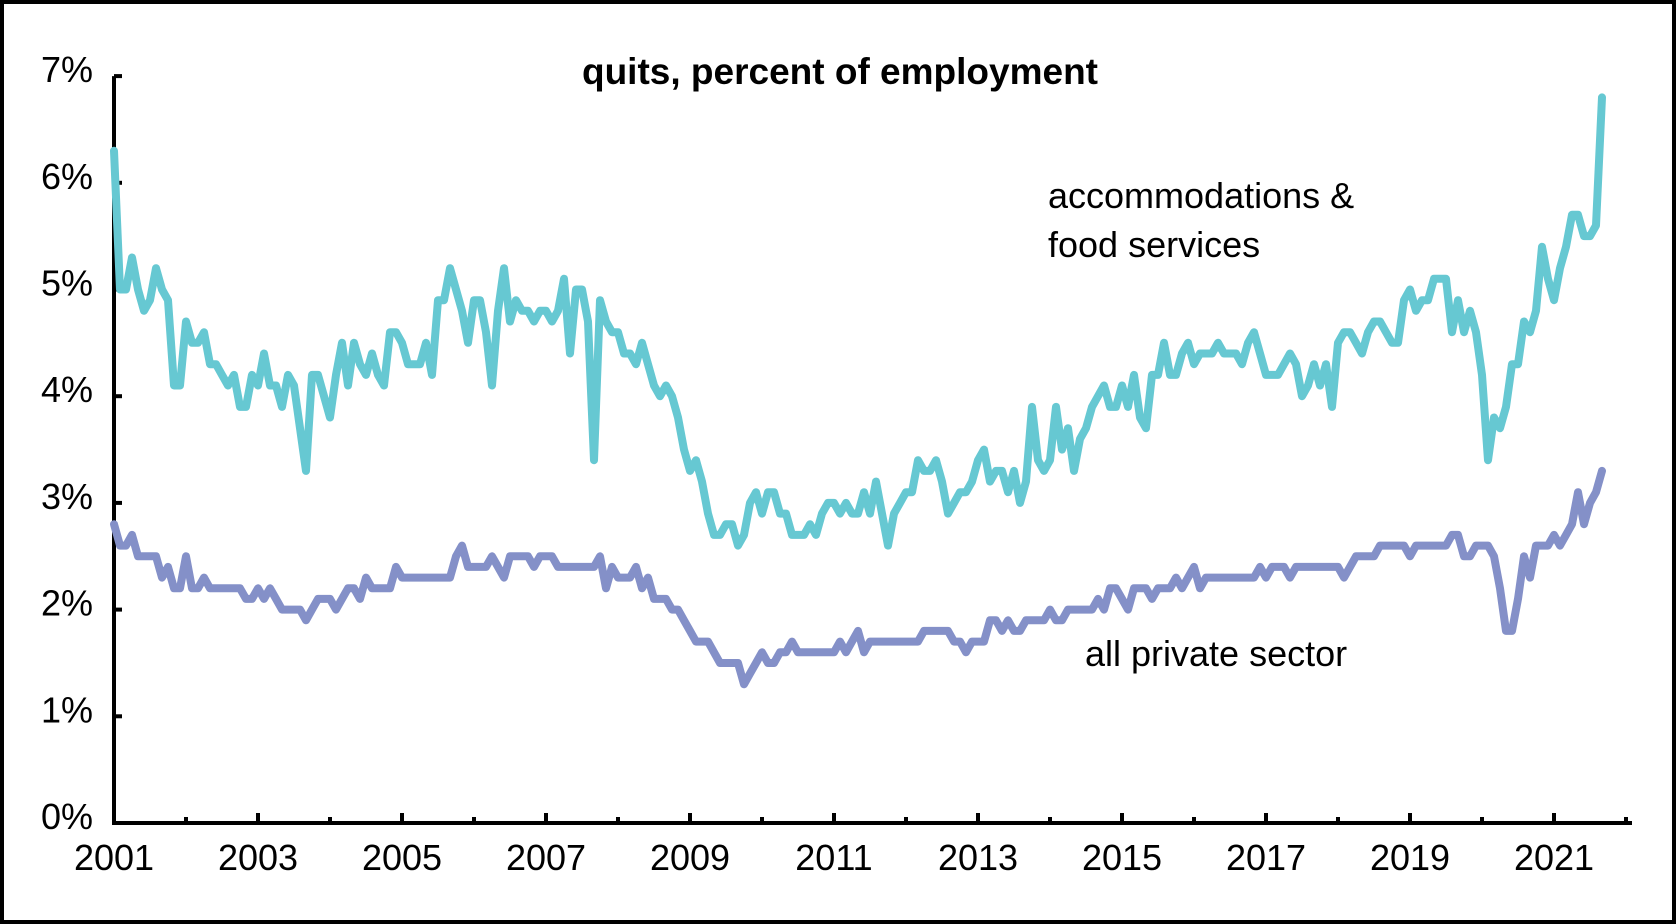  Describe the element at coordinates (67, 496) in the screenshot. I see `y-tick-label: 3%` at that location.